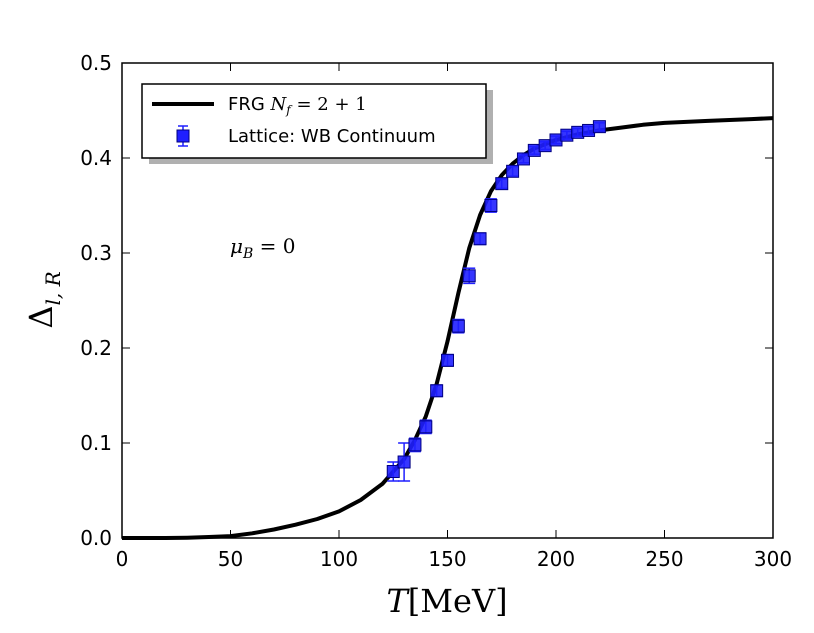 The width and height of the screenshot is (814, 633). I want to click on x-tick-label-300: 300, so click(773, 559).